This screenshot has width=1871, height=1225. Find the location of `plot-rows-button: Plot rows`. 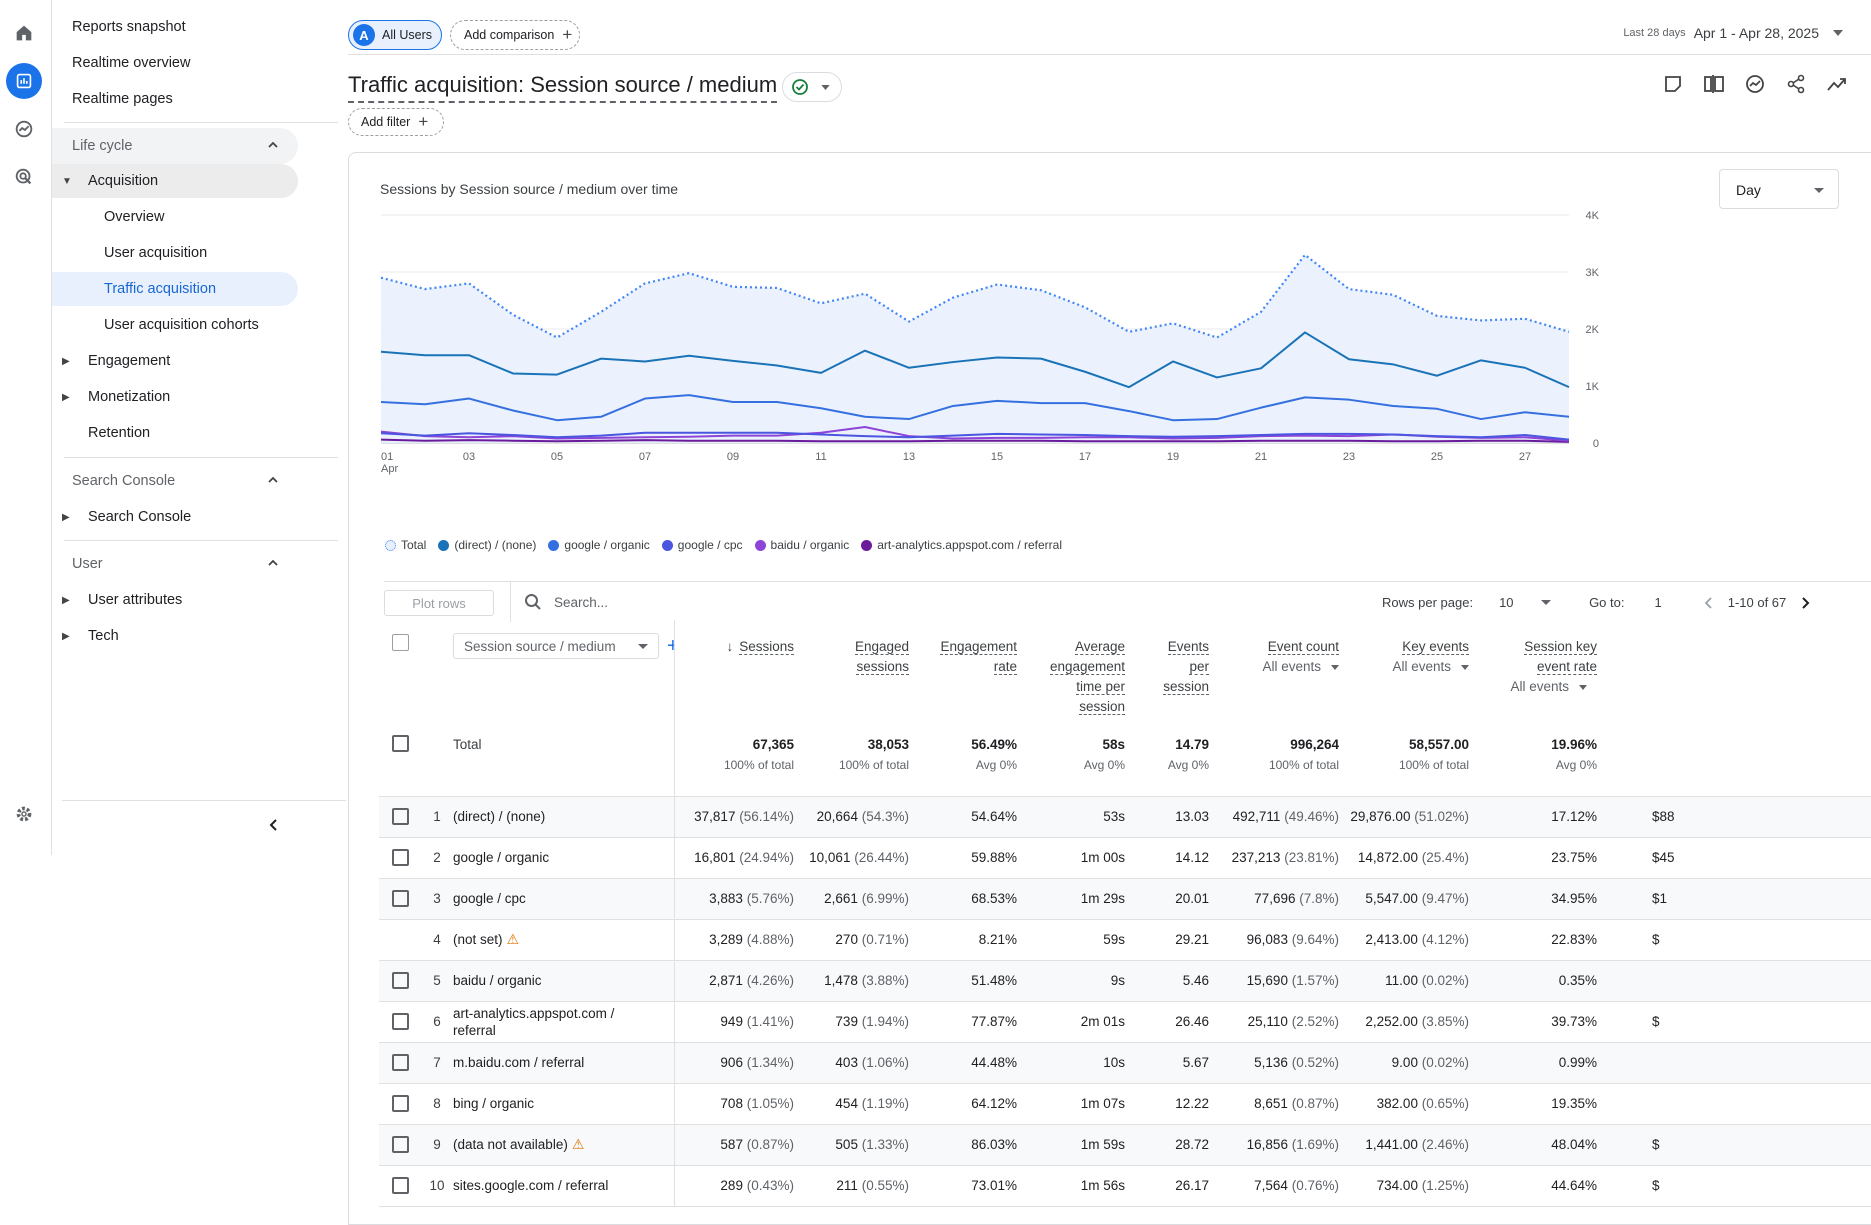

plot-rows-button: Plot rows is located at coordinates (439, 603).